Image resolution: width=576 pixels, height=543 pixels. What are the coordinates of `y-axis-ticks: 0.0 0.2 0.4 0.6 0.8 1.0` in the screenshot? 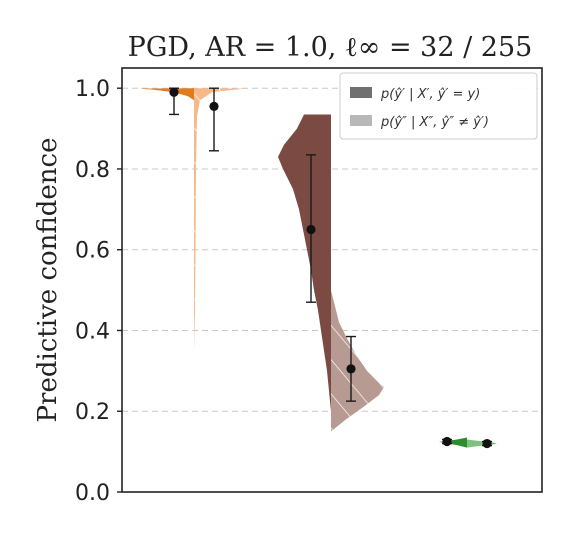 It's located at (98, 291).